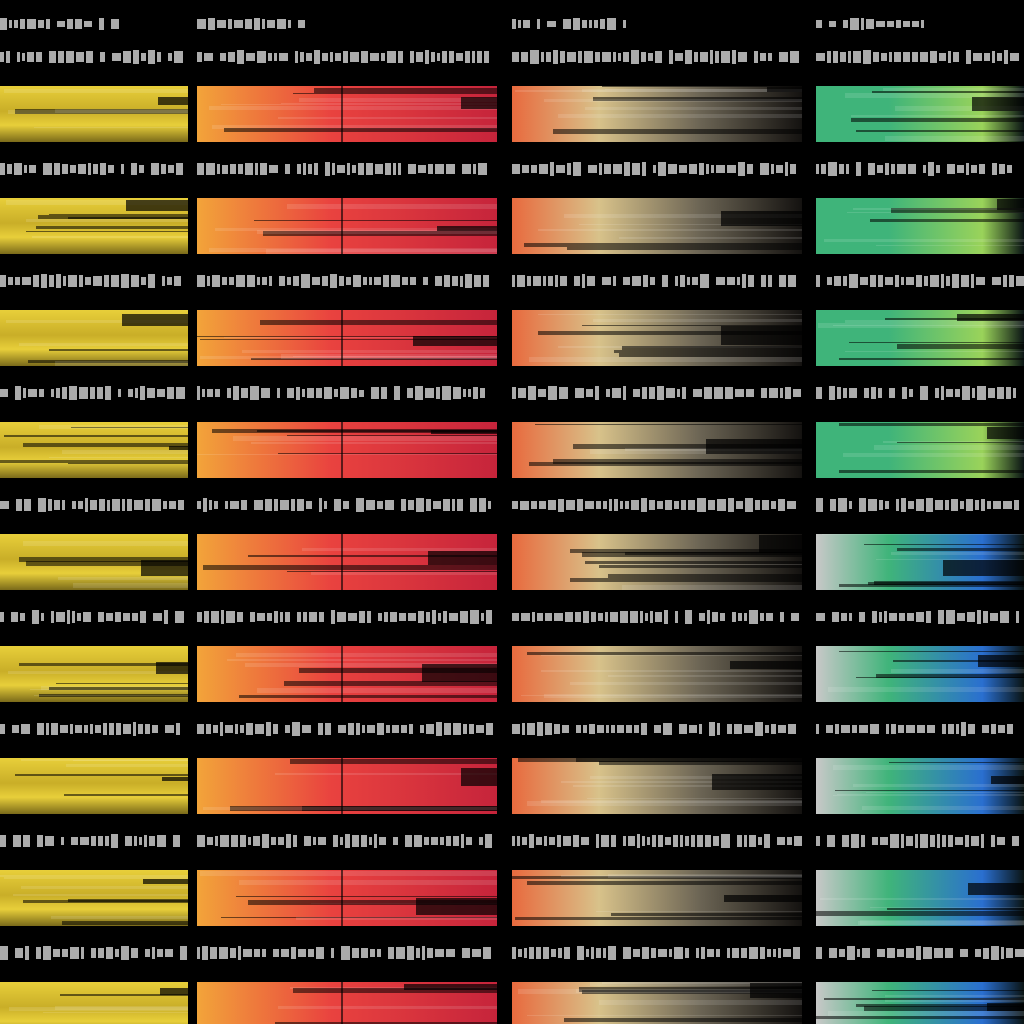  I want to click on column-4-row-4-swatch, so click(920, 450).